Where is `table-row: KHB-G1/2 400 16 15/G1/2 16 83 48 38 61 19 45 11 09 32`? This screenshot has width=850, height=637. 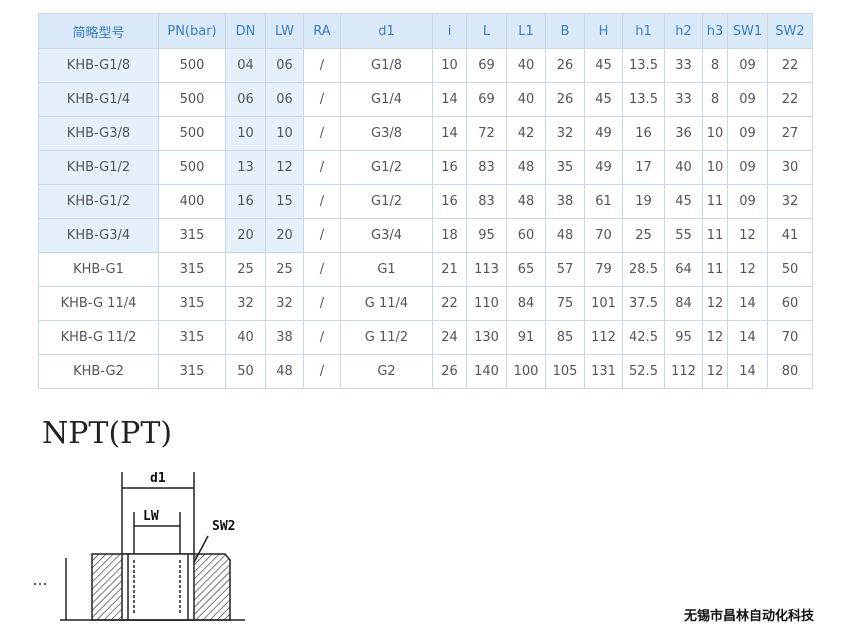 table-row: KHB-G1/2 400 16 15/G1/2 16 83 48 38 61 19 45 11 09 32 is located at coordinates (425, 201).